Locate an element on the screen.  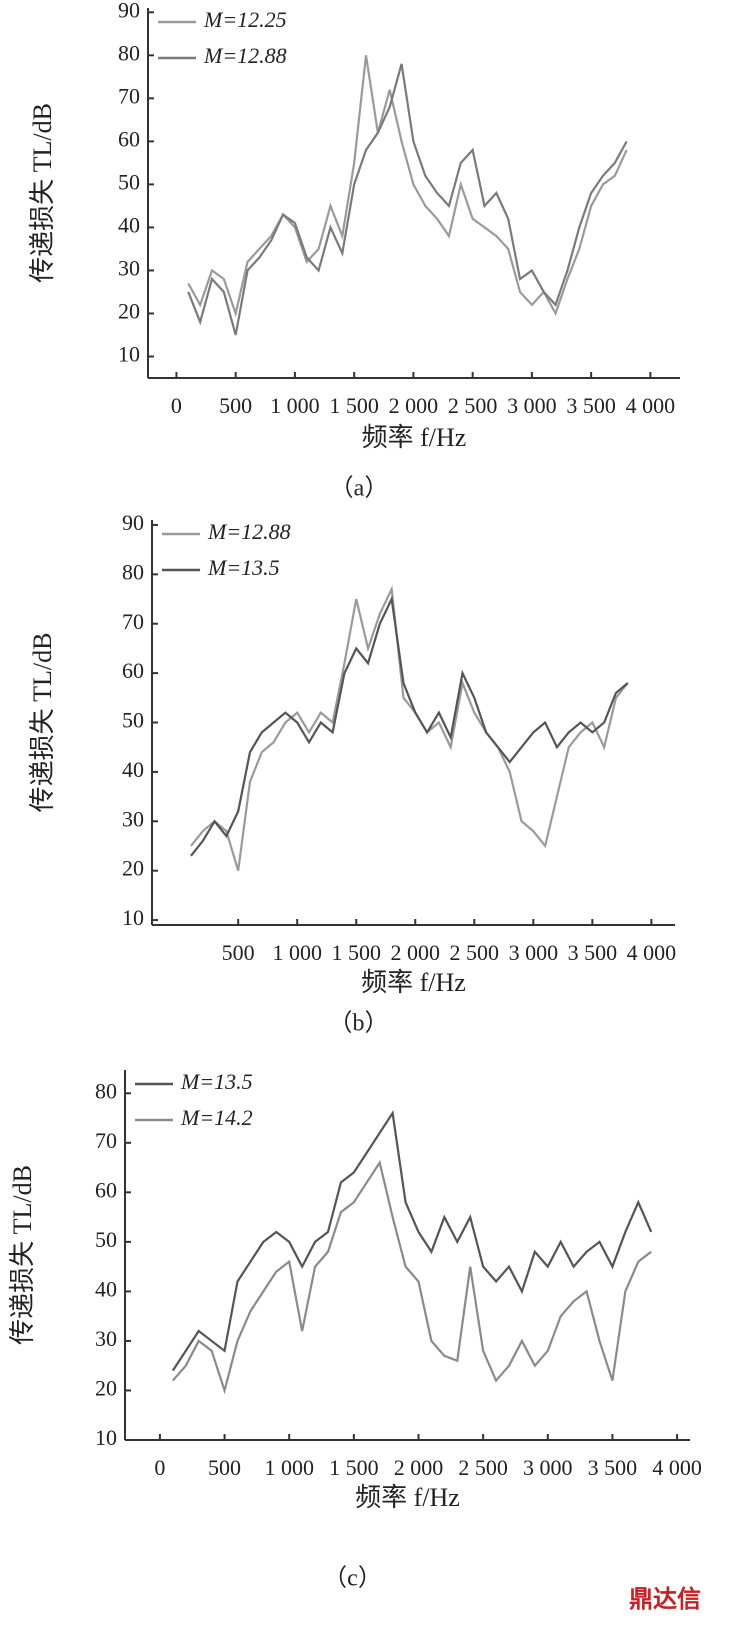
legend-label: M=14.2 is located at coordinates (216, 1117).